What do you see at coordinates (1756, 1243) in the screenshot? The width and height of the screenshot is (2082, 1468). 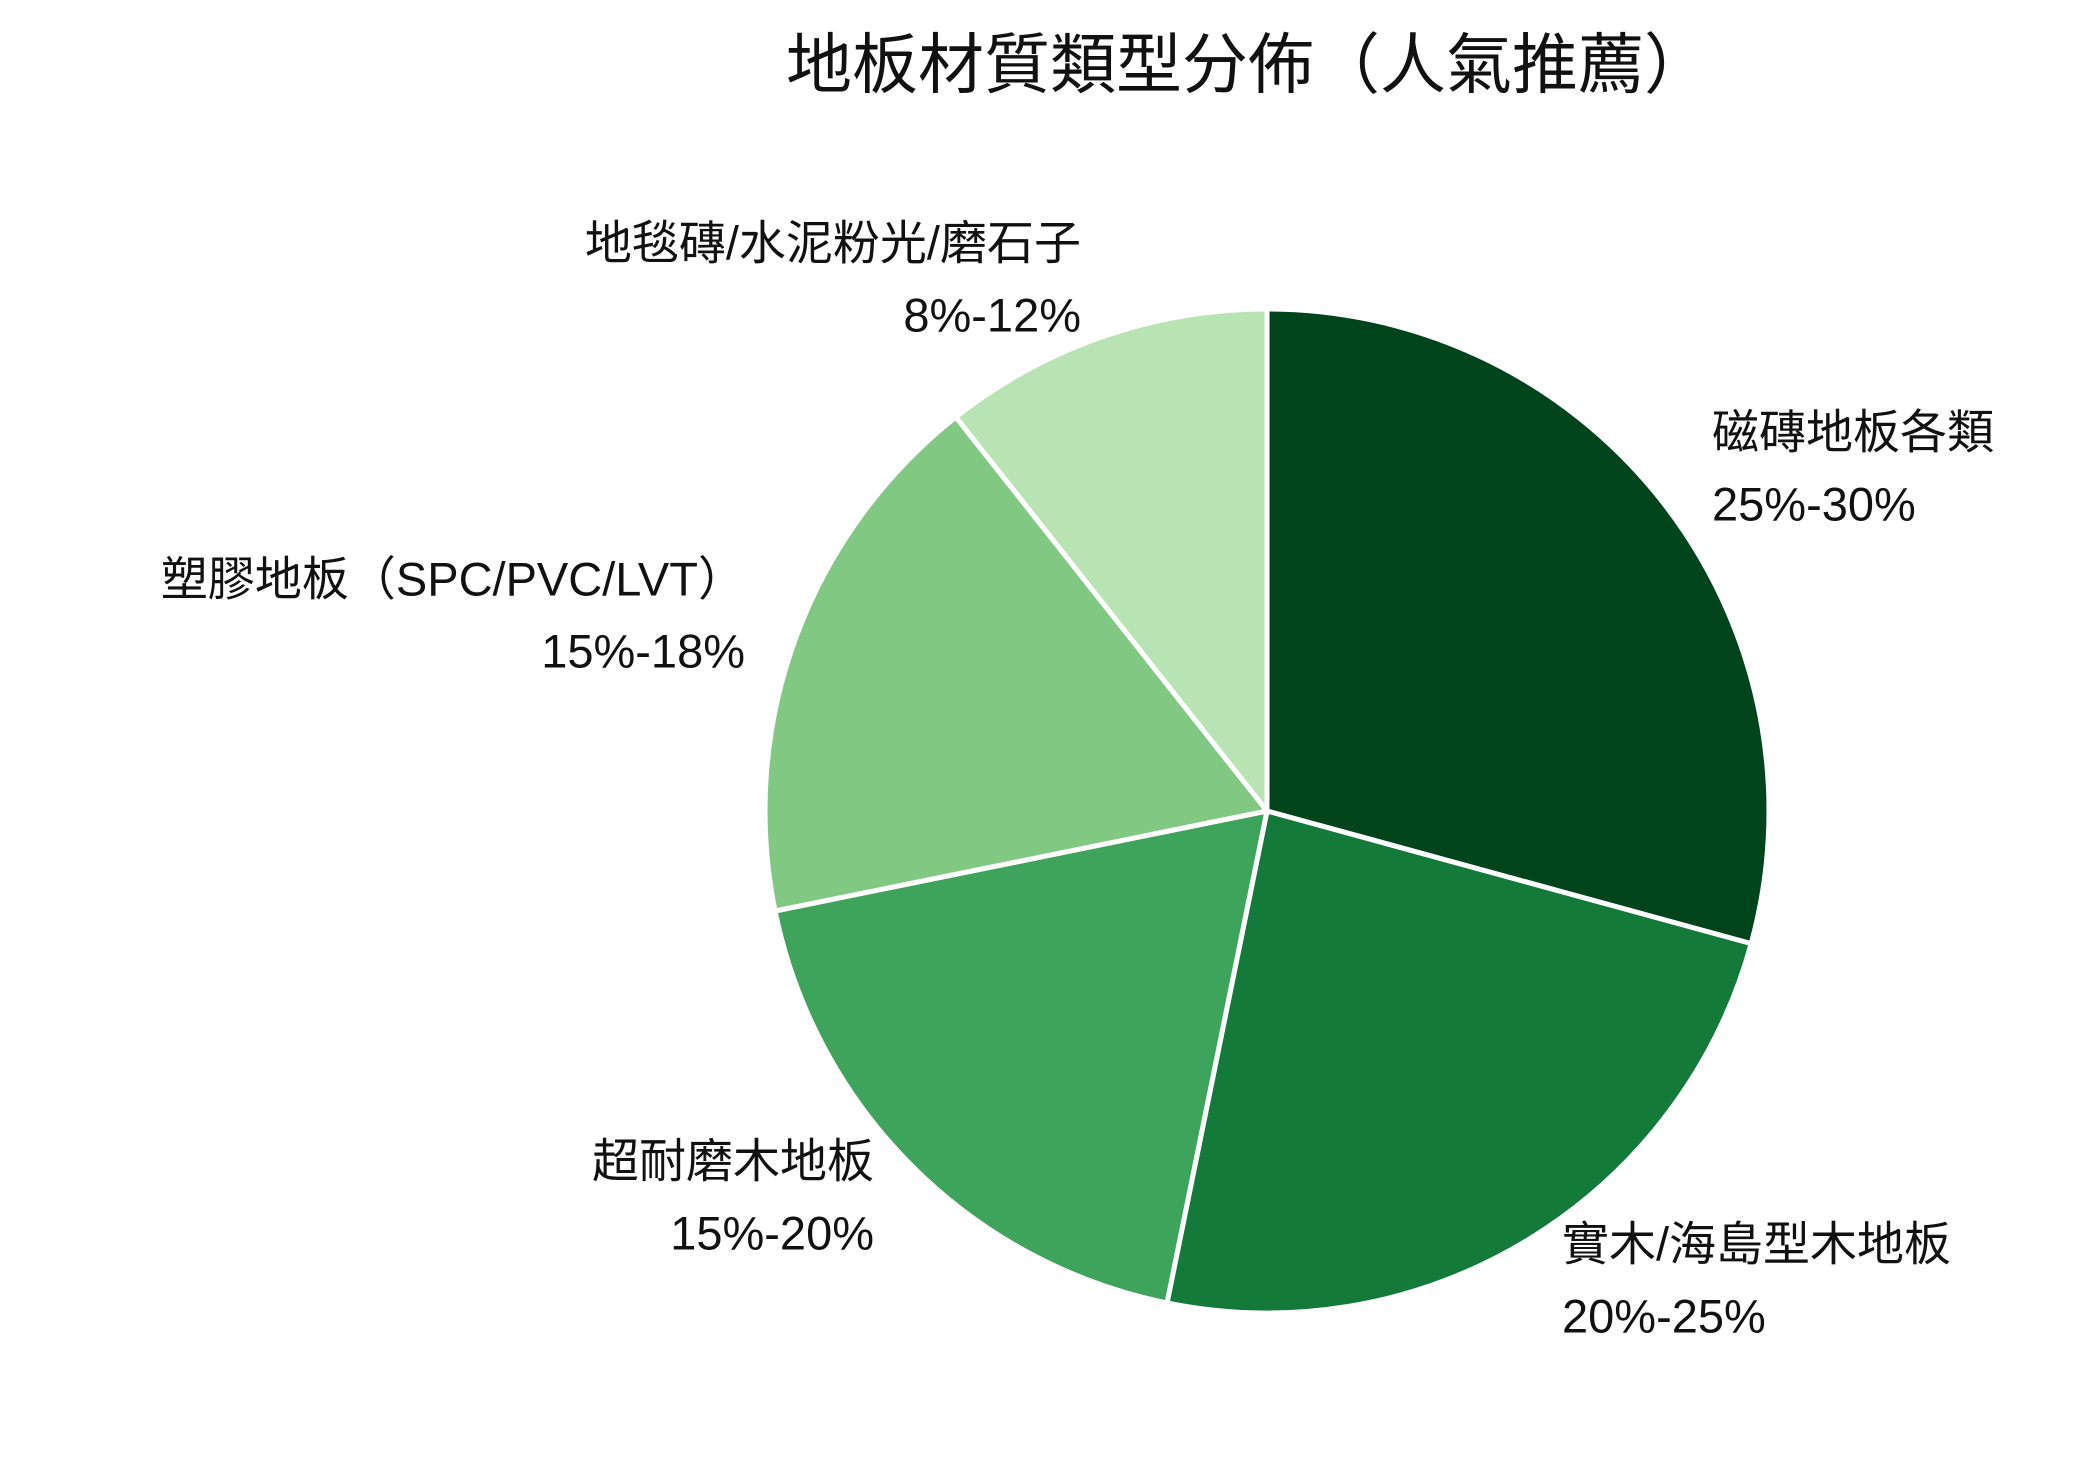 I see `slice-label: 實木/海島型木地板` at bounding box center [1756, 1243].